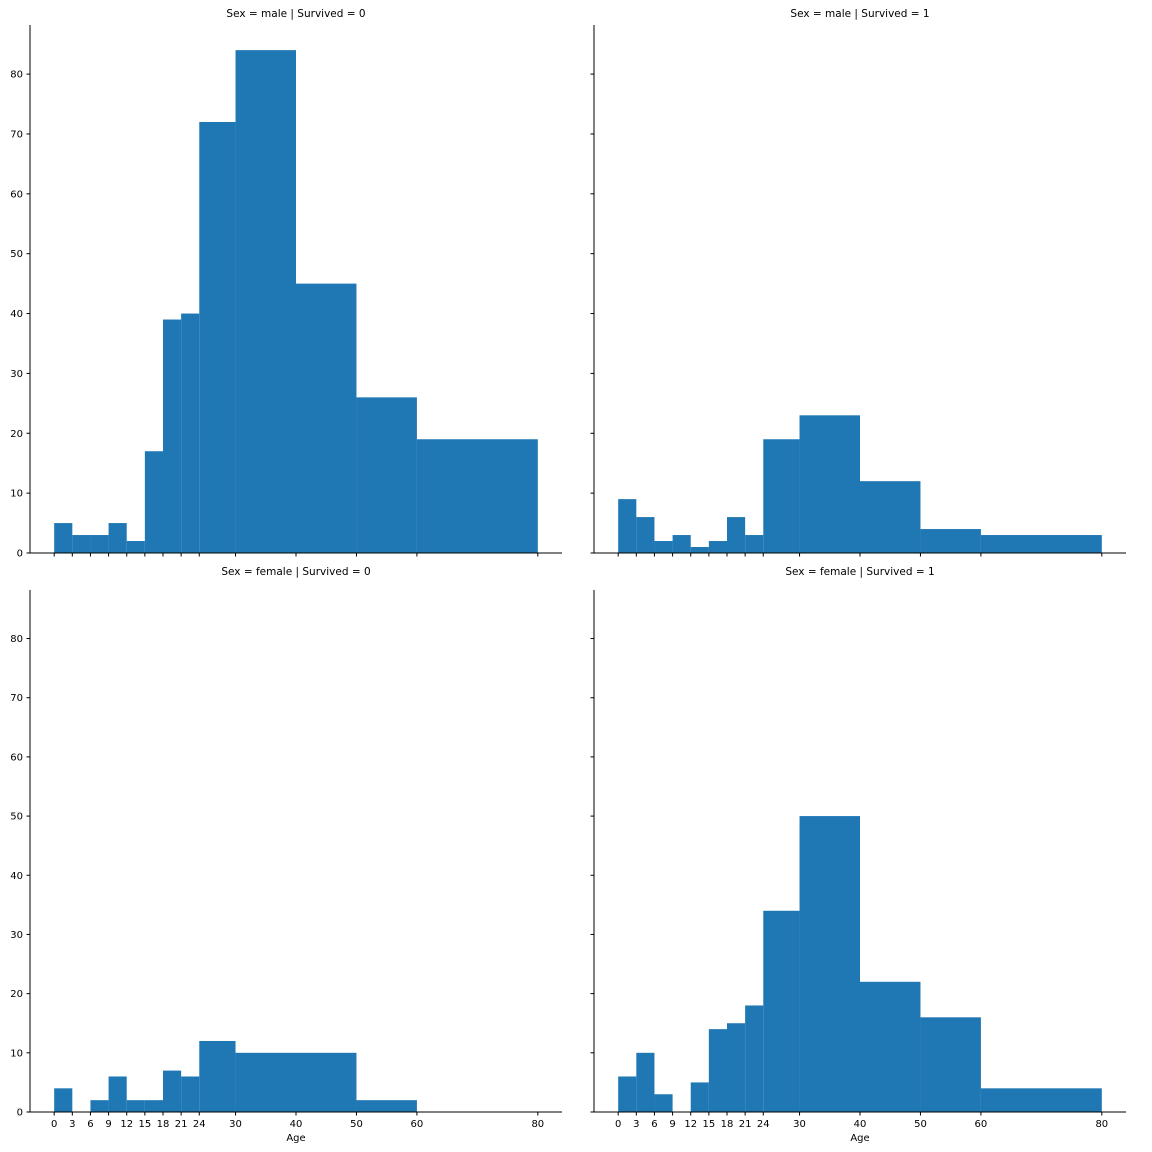  Describe the element at coordinates (860, 572) in the screenshot. I see `subplot-title-female-survived: Sex = female | Survived = 1` at that location.